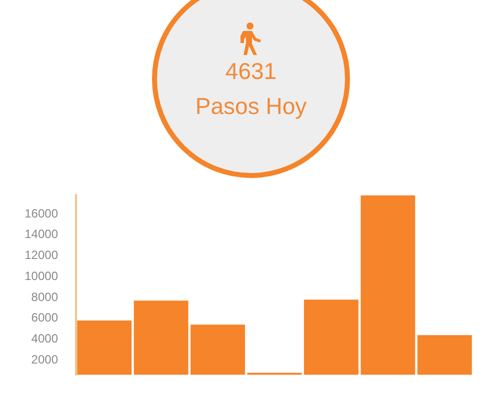  I want to click on y-tick-label: 10000, so click(41, 275).